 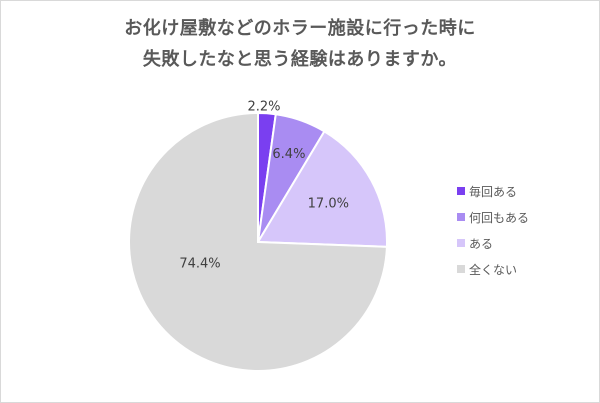 I want to click on legend-item-nankaimo-aru: 何回もある, so click(x=493, y=217).